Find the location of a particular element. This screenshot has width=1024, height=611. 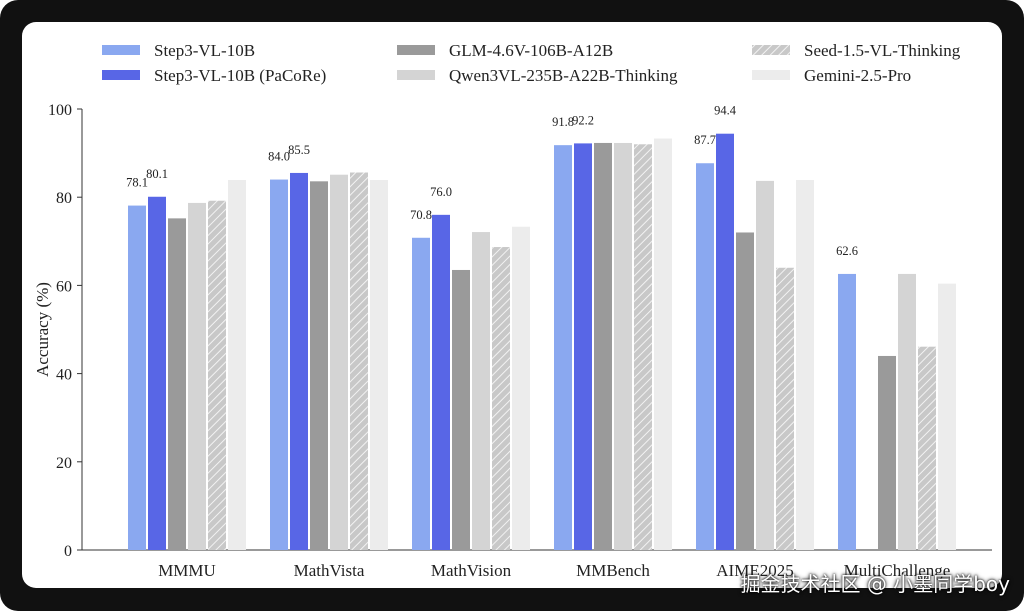

data-label: 62.6 is located at coordinates (847, 251).